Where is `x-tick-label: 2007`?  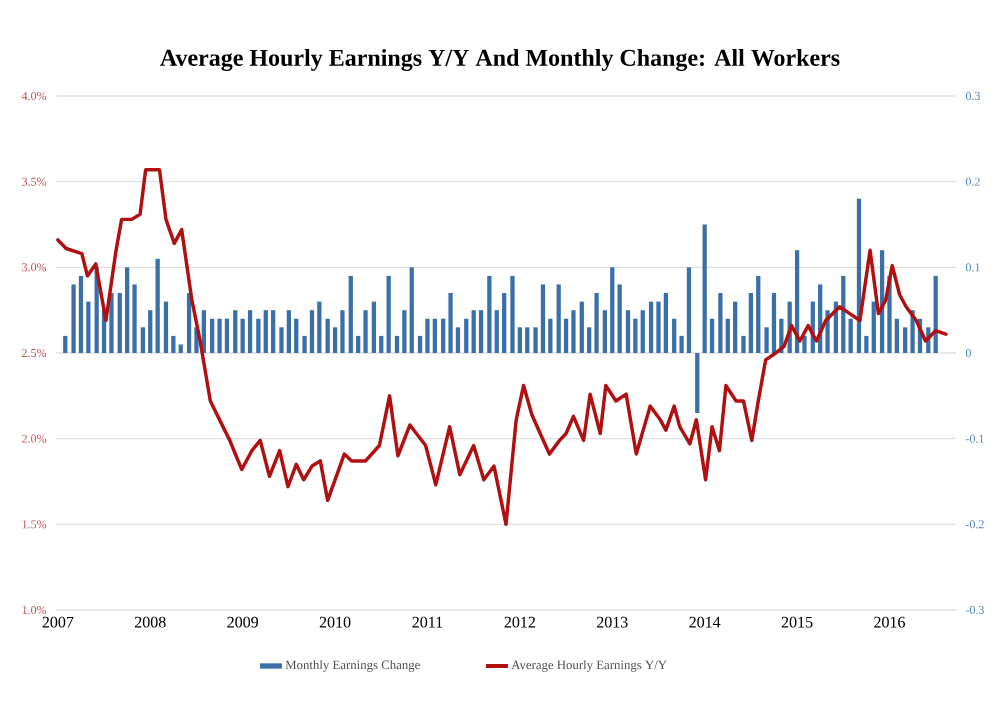
x-tick-label: 2007 is located at coordinates (58, 622).